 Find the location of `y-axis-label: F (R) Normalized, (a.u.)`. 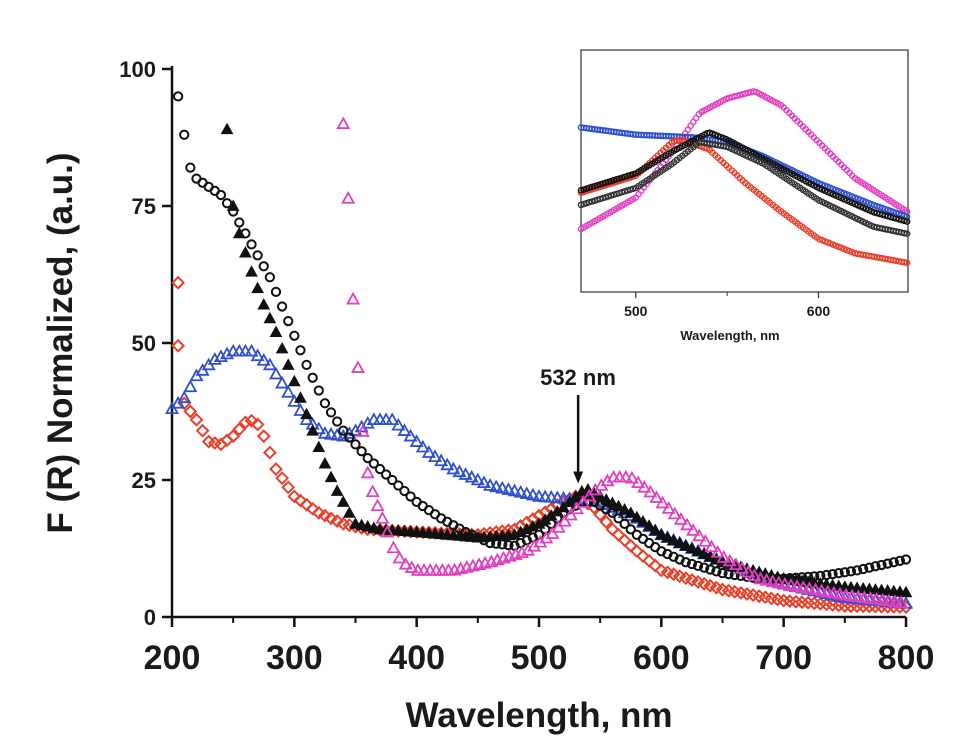

y-axis-label: F (R) Normalized, (a.u.) is located at coordinates (60, 342).